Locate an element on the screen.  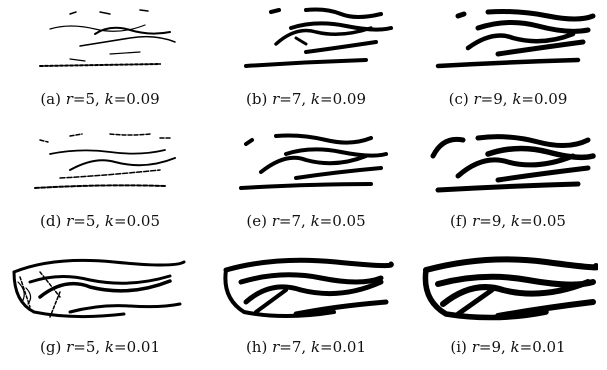
panel-a: (a) r=5, k=0.09 is located at coordinates (100, 60).